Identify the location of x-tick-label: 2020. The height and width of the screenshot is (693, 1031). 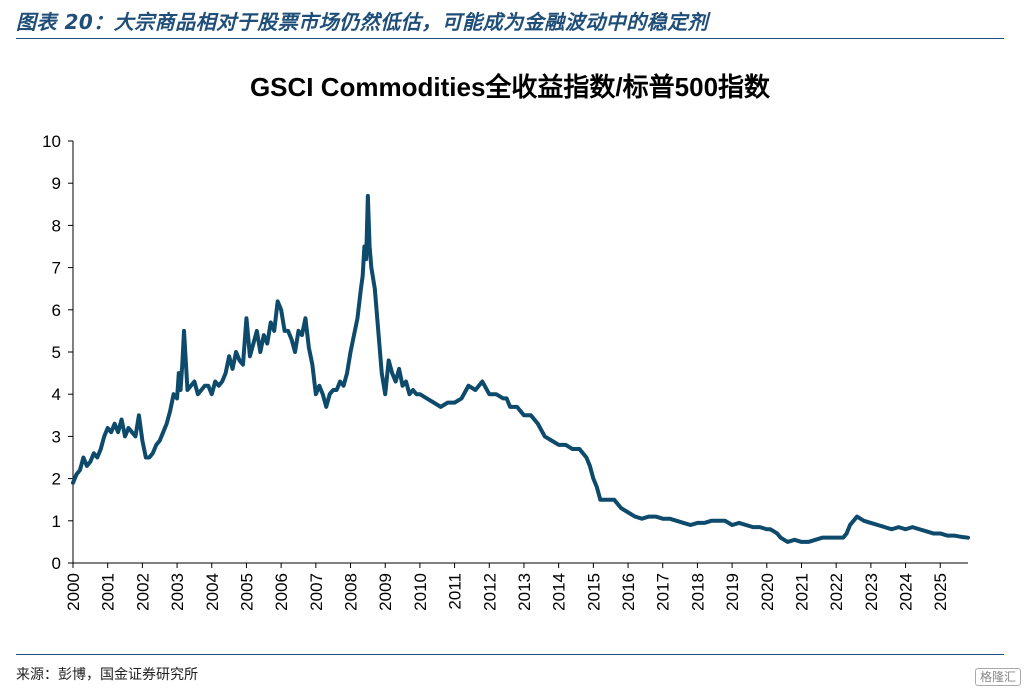
(767, 592).